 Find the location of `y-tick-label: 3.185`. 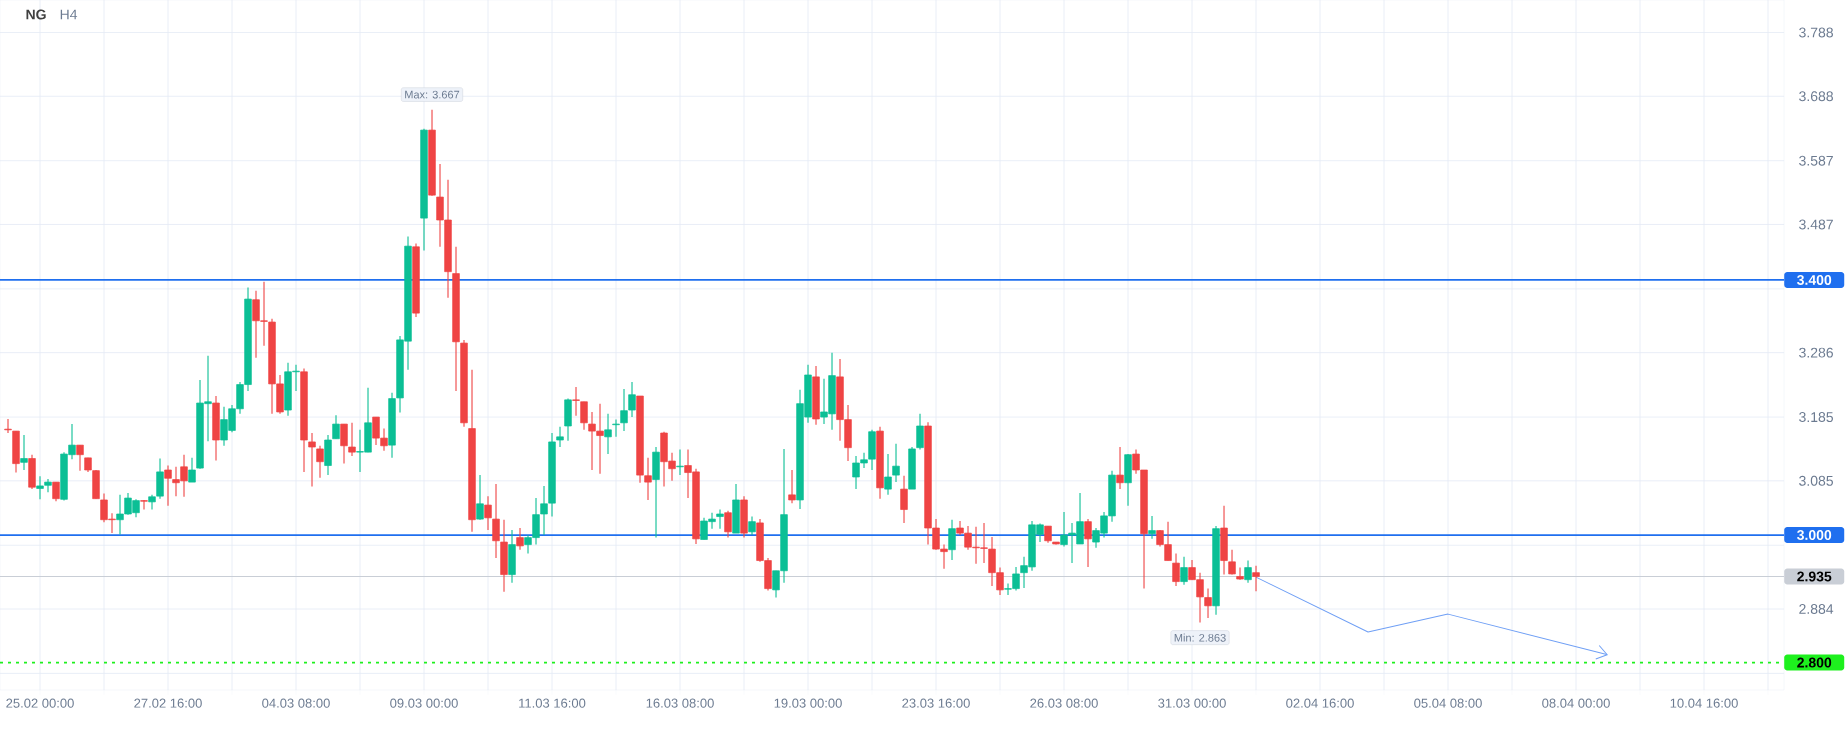

y-tick-label: 3.185 is located at coordinates (1816, 417).